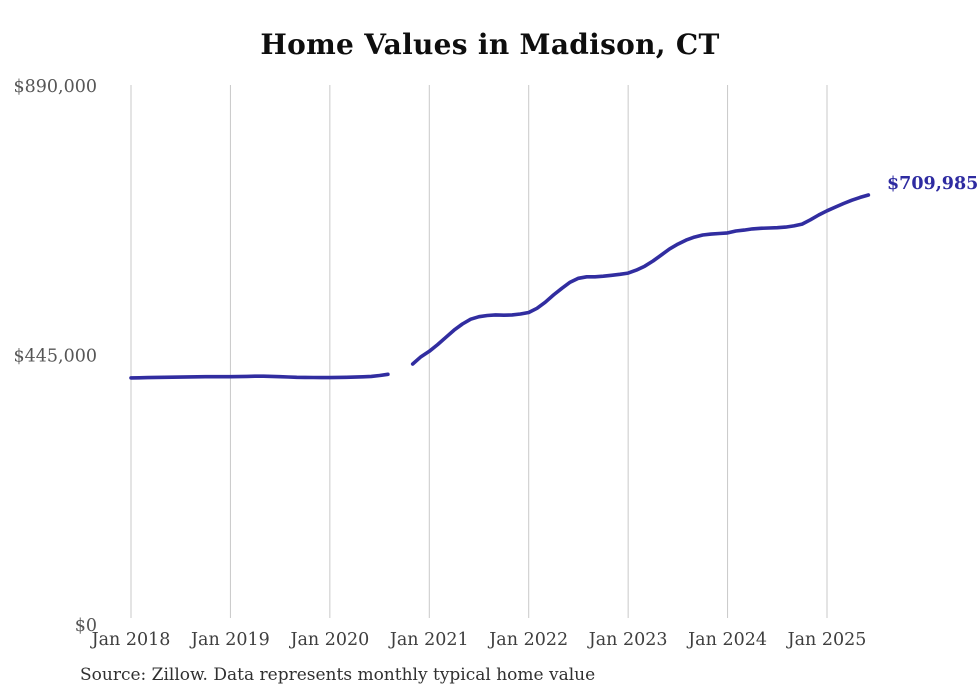  Describe the element at coordinates (328, 640) in the screenshot. I see `x-axis-tick-label: Jan 2020` at that location.